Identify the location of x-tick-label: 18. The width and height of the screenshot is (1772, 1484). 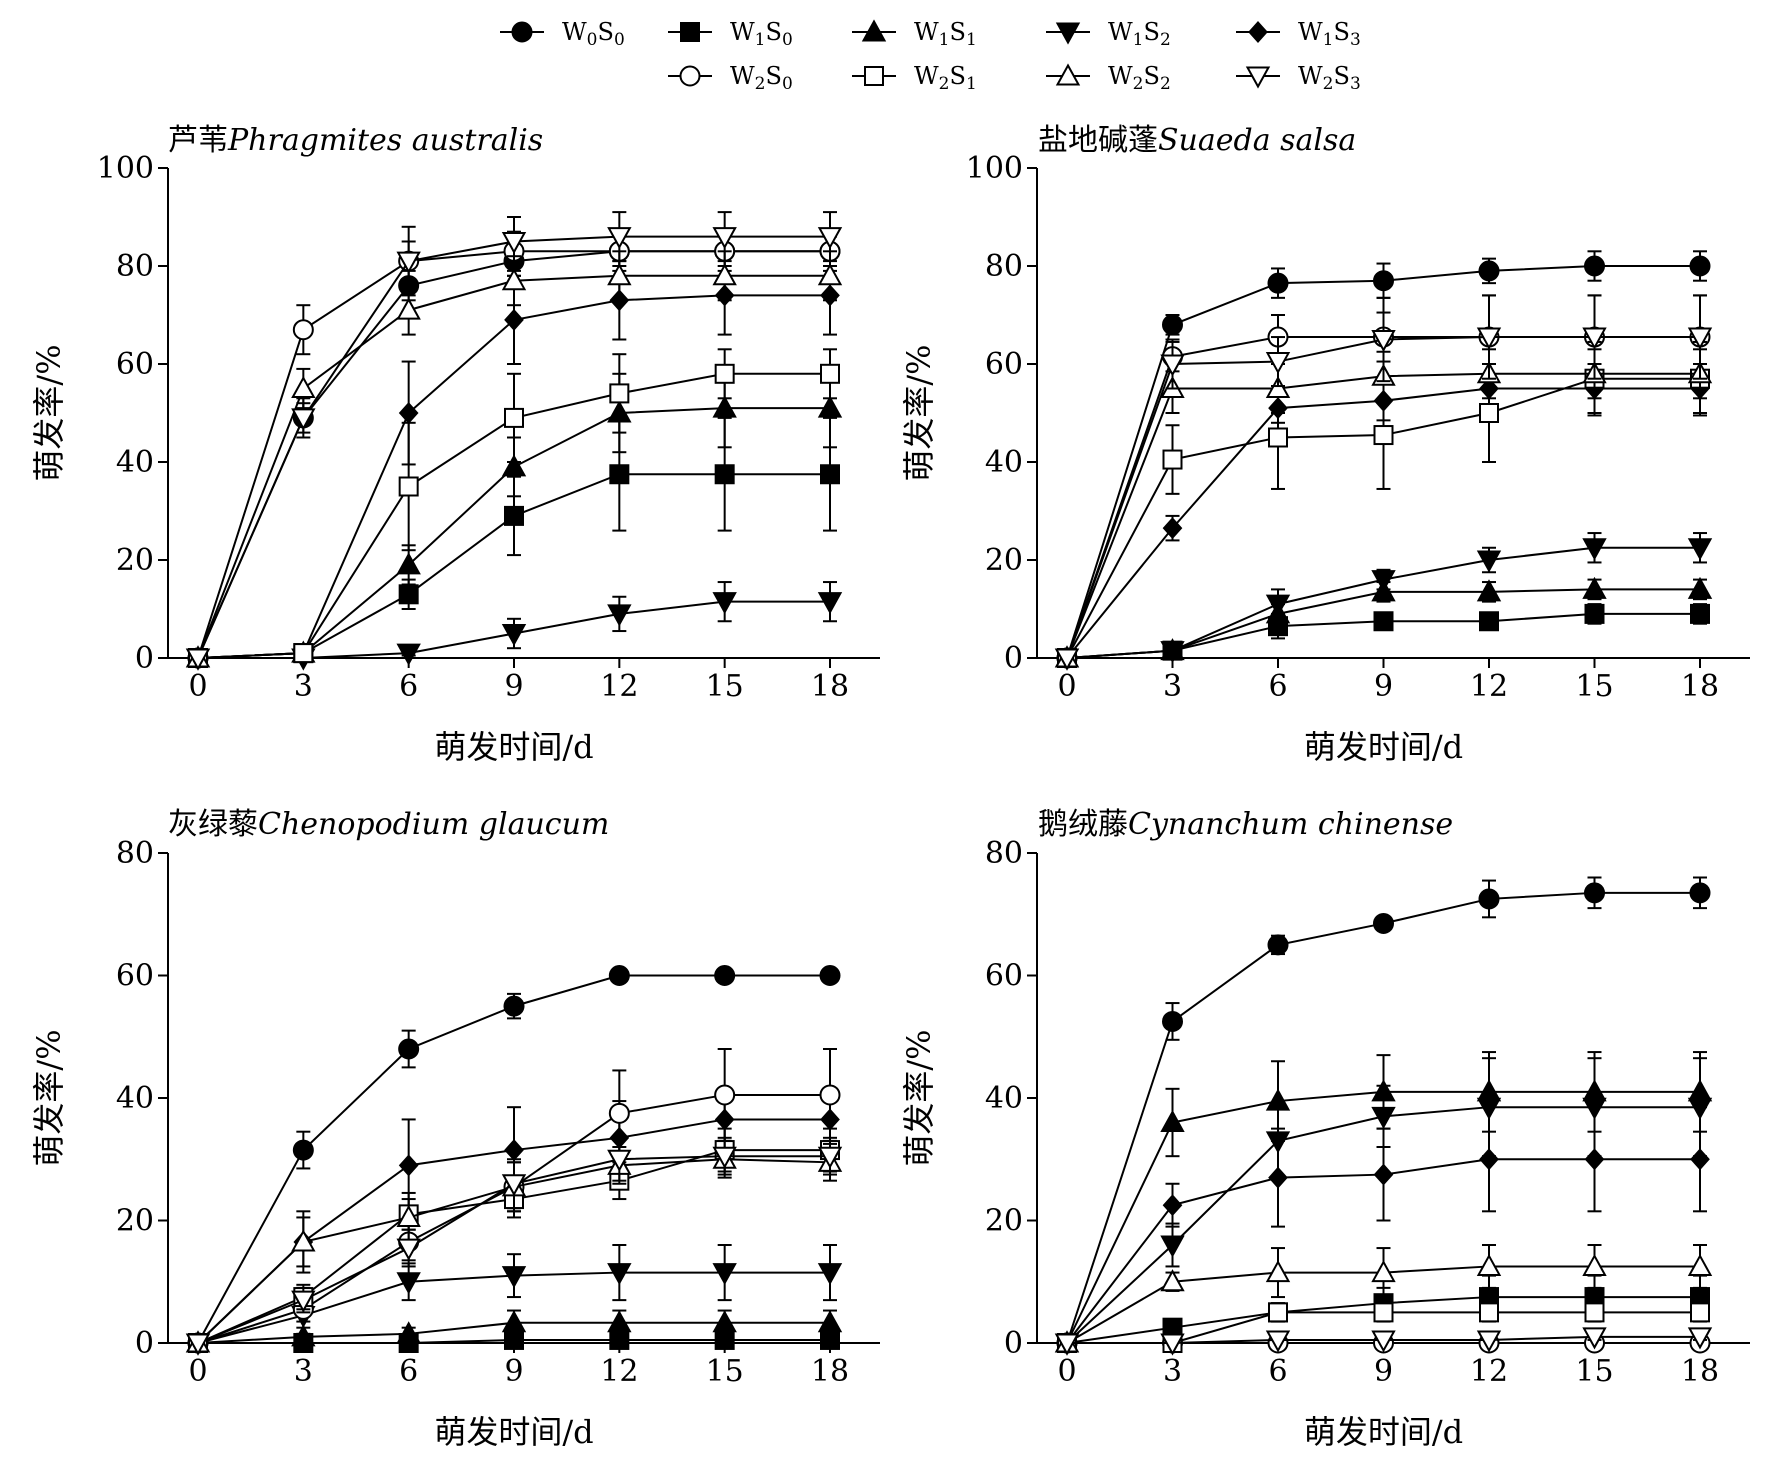
(1700, 686).